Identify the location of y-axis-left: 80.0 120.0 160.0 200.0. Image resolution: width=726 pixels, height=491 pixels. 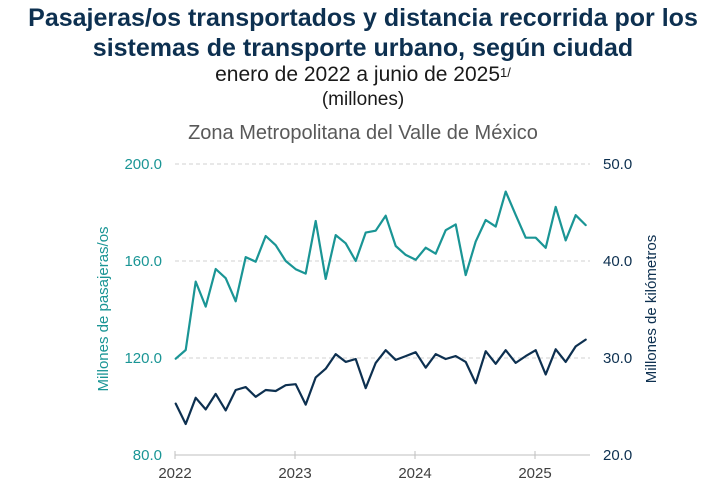
(143, 310).